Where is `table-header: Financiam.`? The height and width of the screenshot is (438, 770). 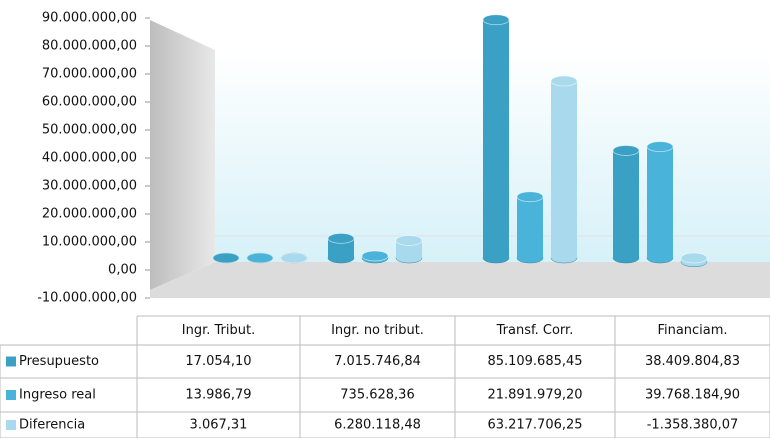 table-header: Financiam. is located at coordinates (692, 330).